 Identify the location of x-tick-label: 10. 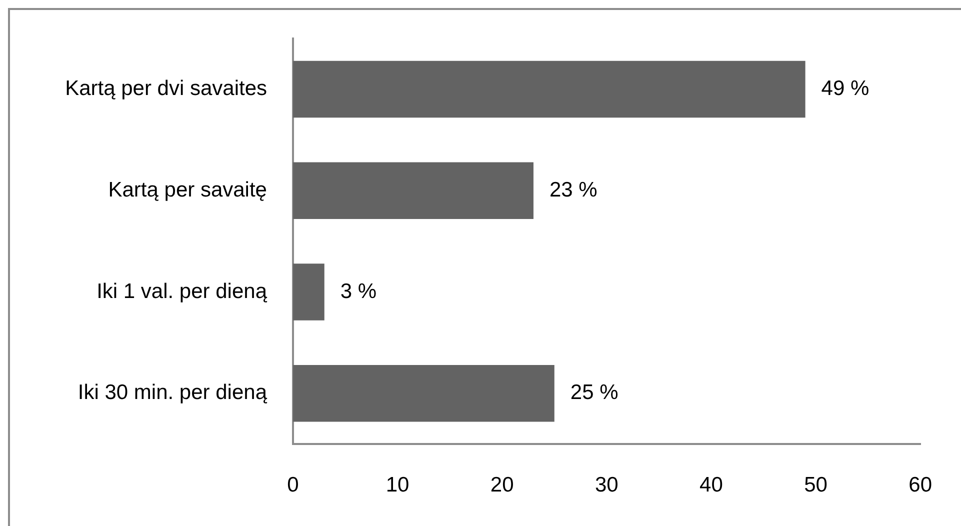
(398, 484).